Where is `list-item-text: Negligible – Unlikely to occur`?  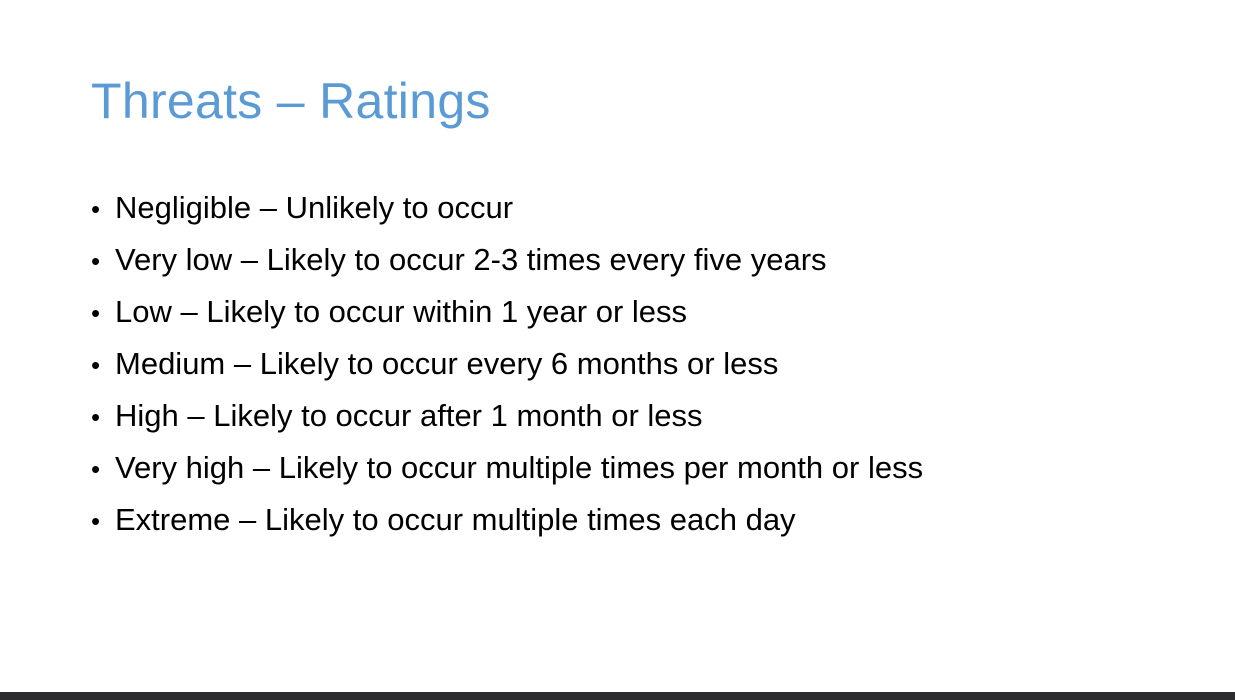
list-item-text: Negligible – Unlikely to occur is located at coordinates (314, 207).